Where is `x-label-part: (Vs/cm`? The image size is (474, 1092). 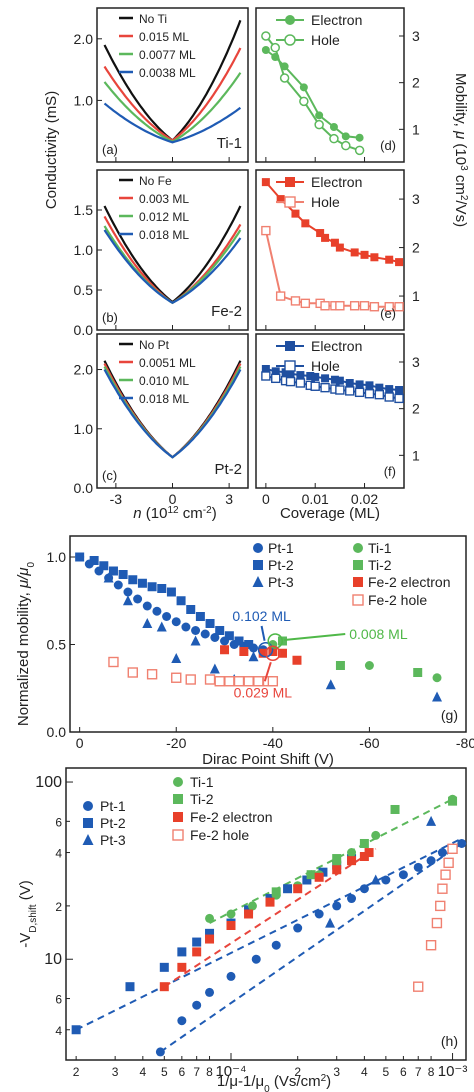 x-label-part: (Vs/cm is located at coordinates (295, 1081).